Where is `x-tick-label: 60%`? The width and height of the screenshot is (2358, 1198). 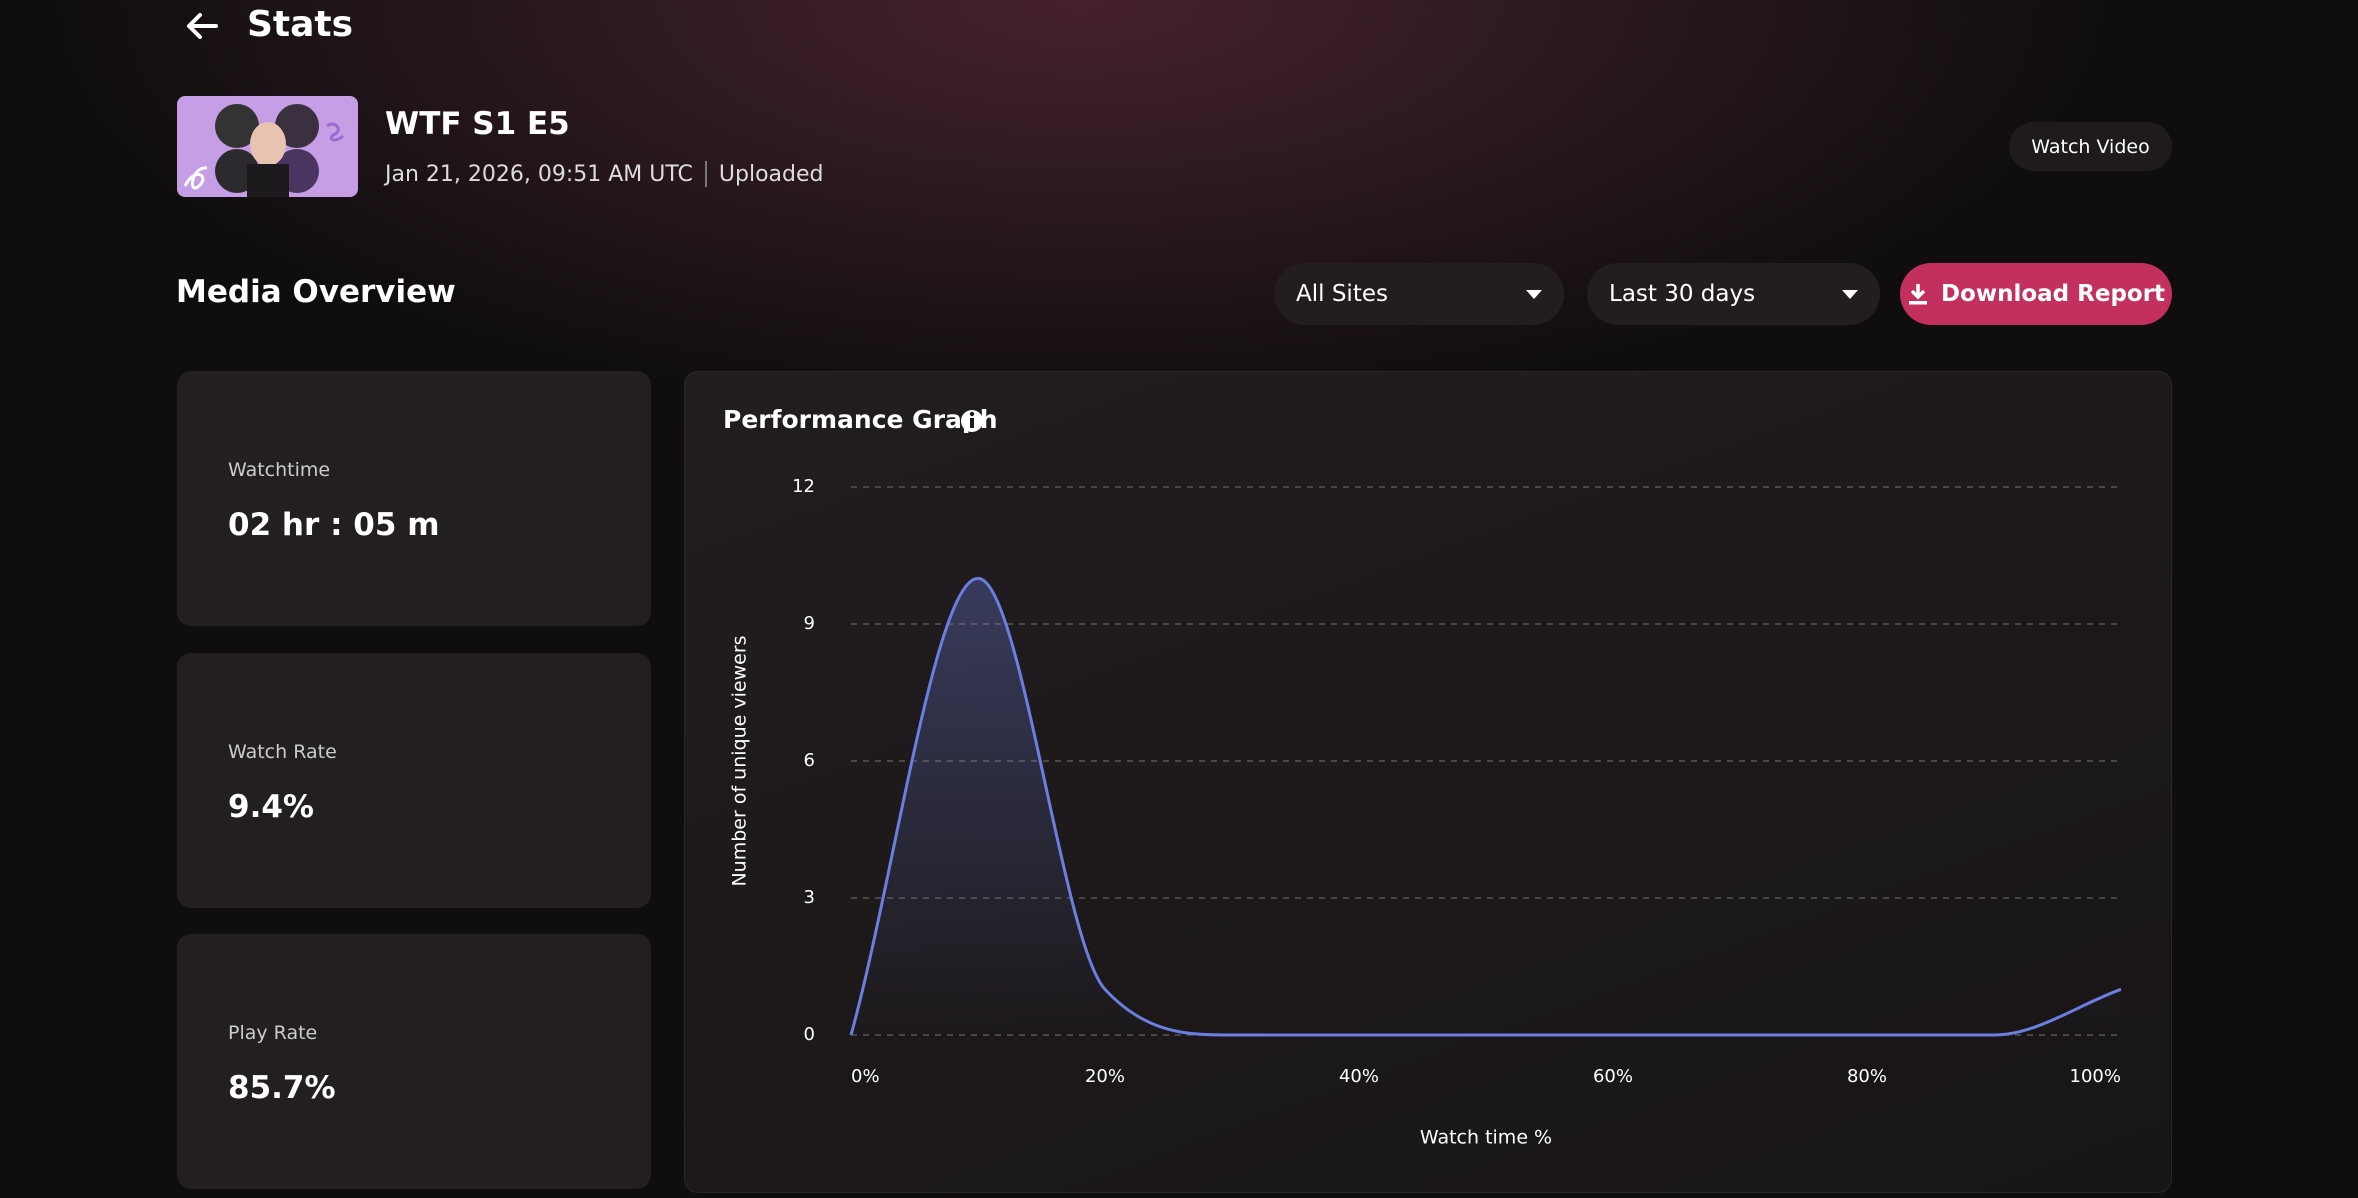
x-tick-label: 60% is located at coordinates (1613, 1076).